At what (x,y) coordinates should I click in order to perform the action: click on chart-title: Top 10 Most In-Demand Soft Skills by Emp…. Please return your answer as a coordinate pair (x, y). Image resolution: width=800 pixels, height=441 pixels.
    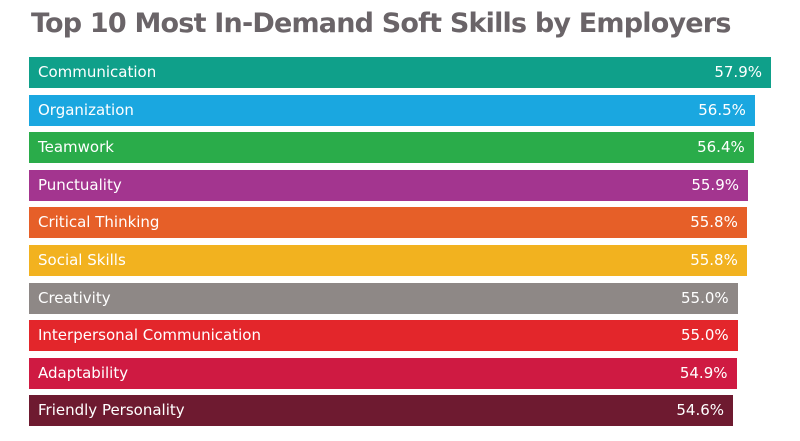
    Looking at the image, I should click on (381, 23).